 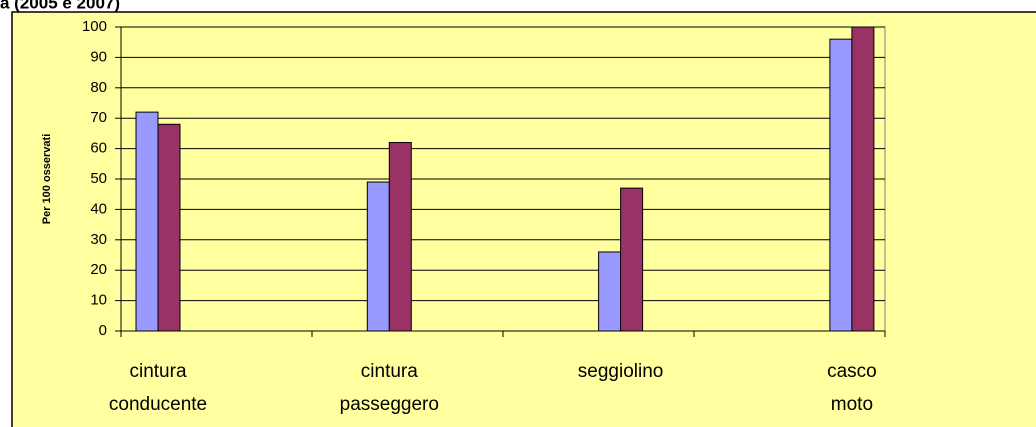 What do you see at coordinates (60, 6) in the screenshot?
I see `chart-title: a (2005 e 2007)` at bounding box center [60, 6].